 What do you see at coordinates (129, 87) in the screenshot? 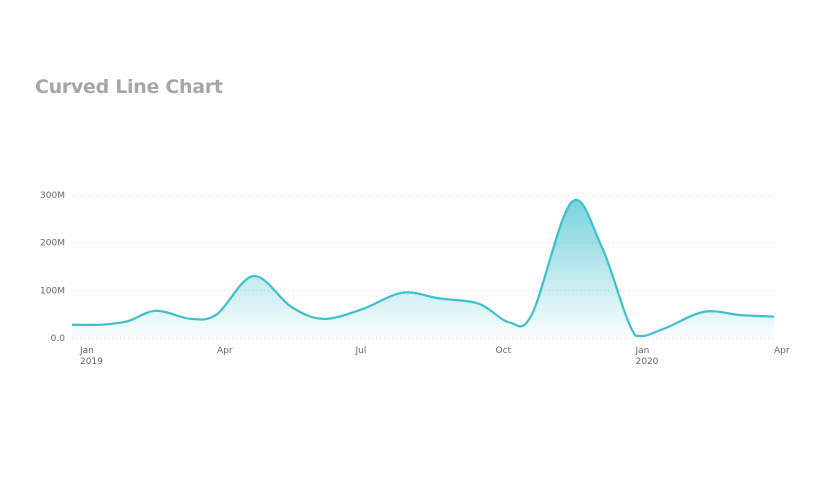
I see `chart-title: Curved Line Chart` at bounding box center [129, 87].